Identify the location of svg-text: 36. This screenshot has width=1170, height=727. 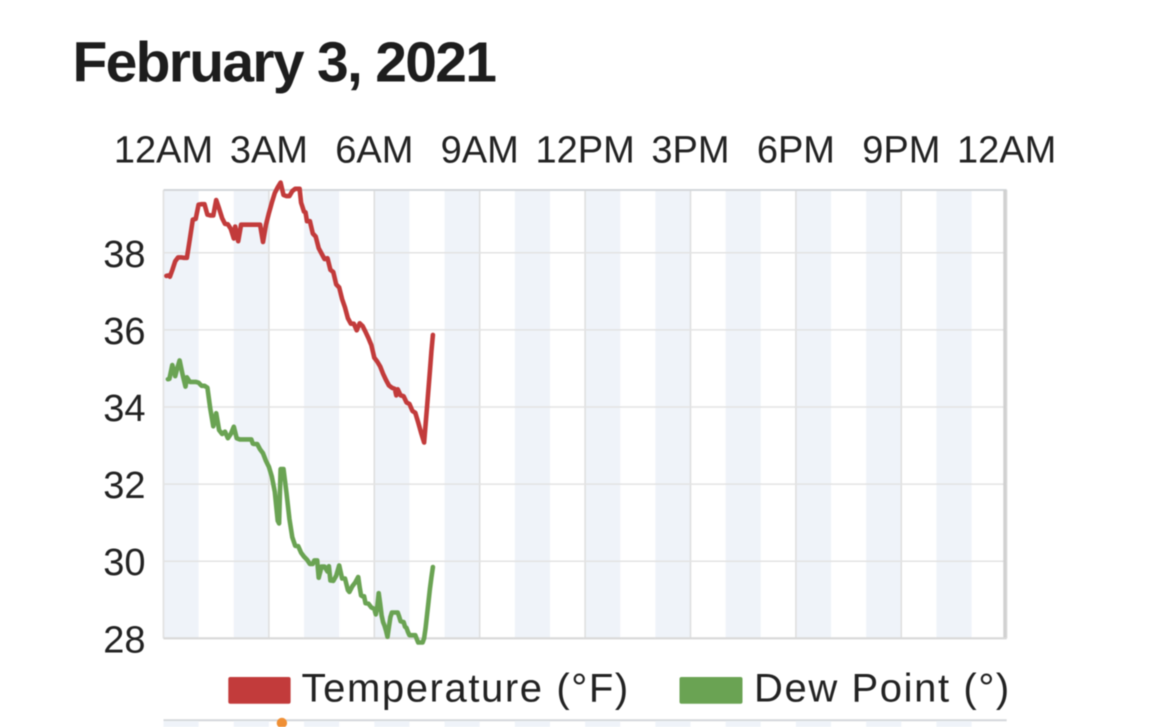
(124, 332).